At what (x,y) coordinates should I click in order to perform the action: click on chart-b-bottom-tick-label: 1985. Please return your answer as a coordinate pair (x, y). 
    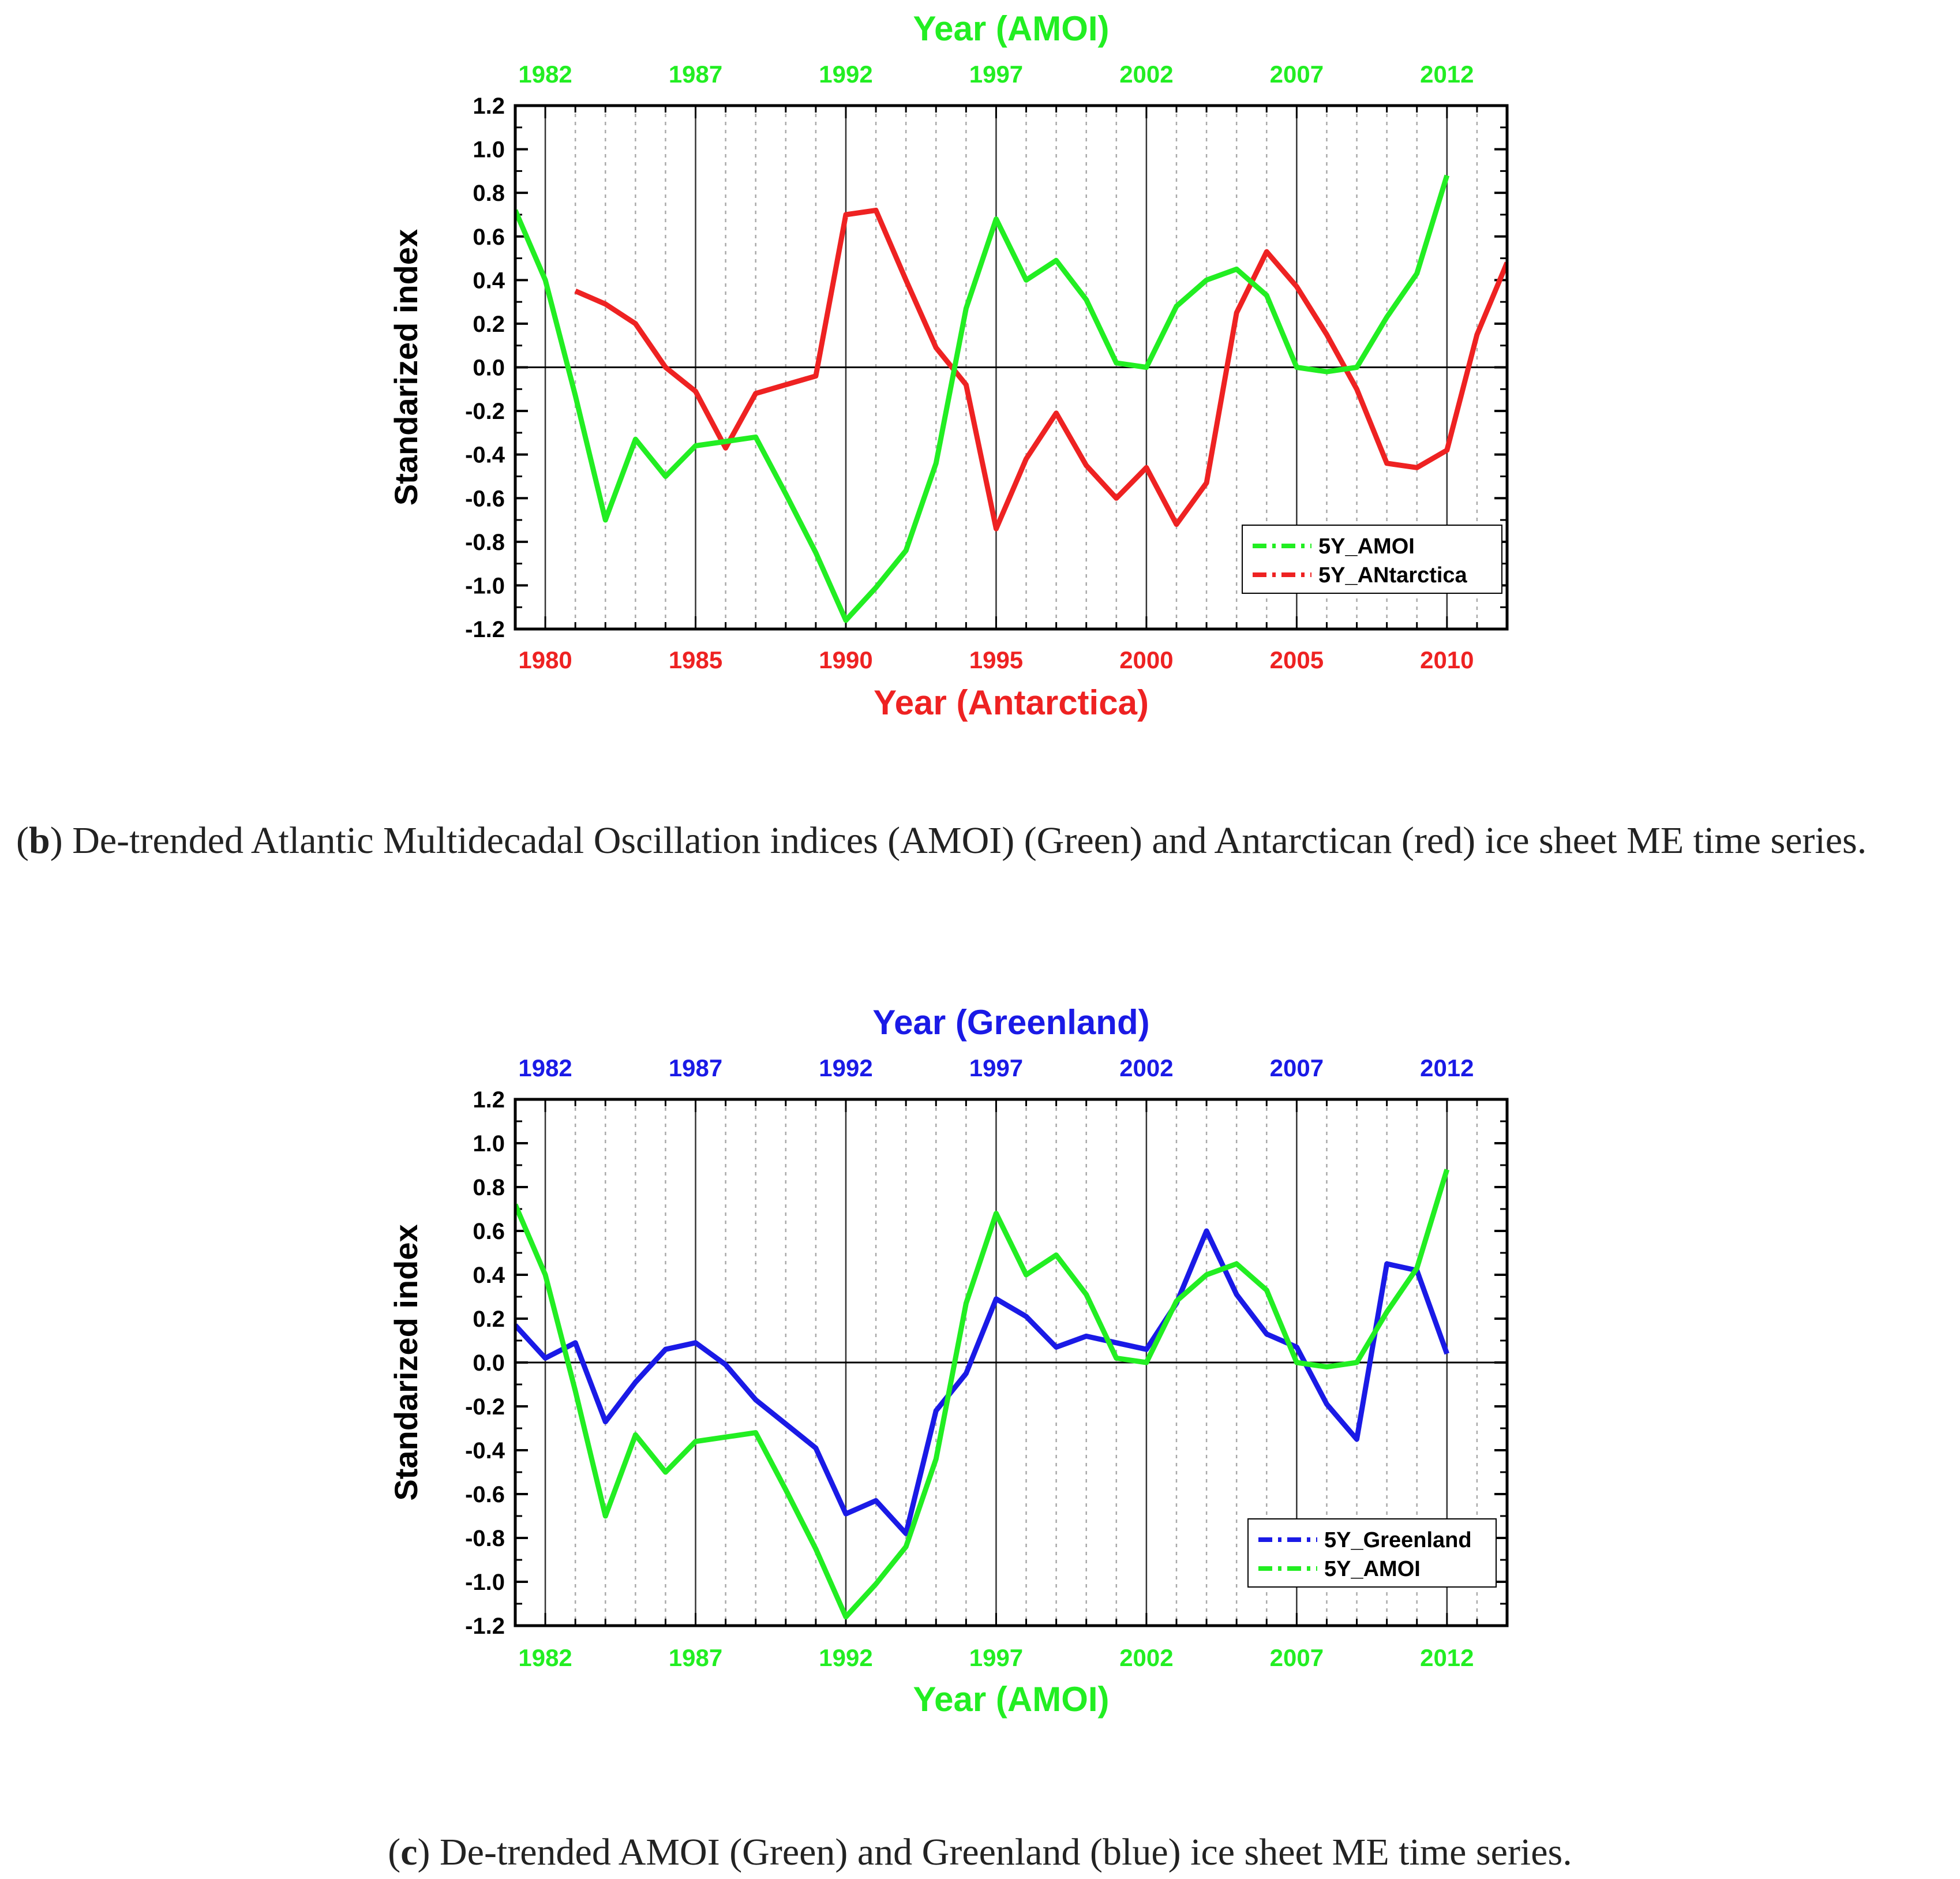
    Looking at the image, I should click on (695, 659).